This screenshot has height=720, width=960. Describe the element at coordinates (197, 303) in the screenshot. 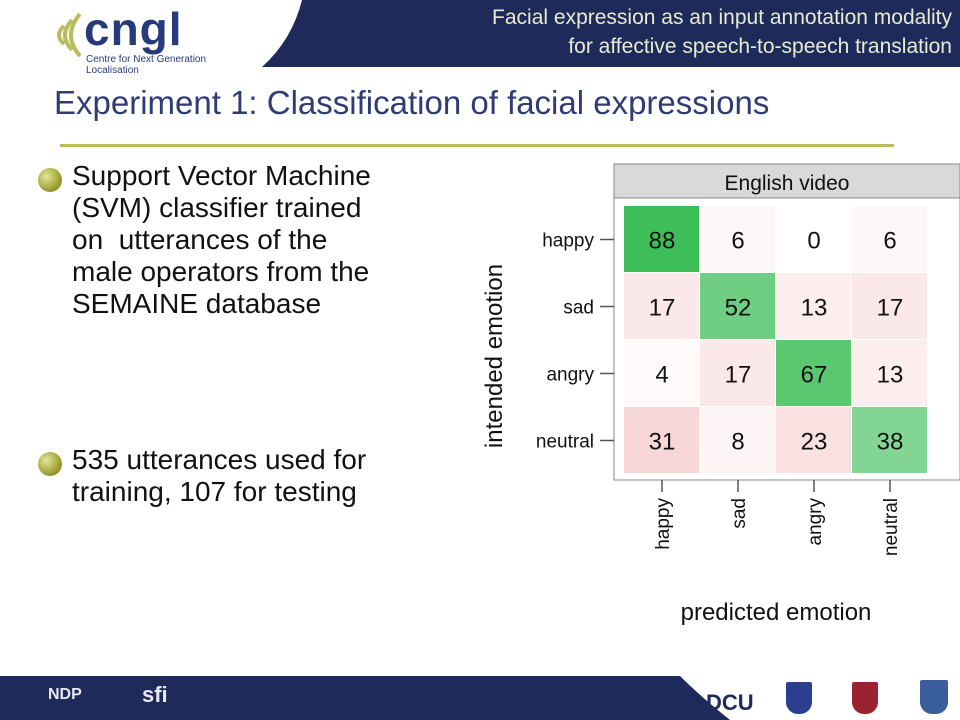

I see `bullet-1-line: SEMAINE database` at that location.